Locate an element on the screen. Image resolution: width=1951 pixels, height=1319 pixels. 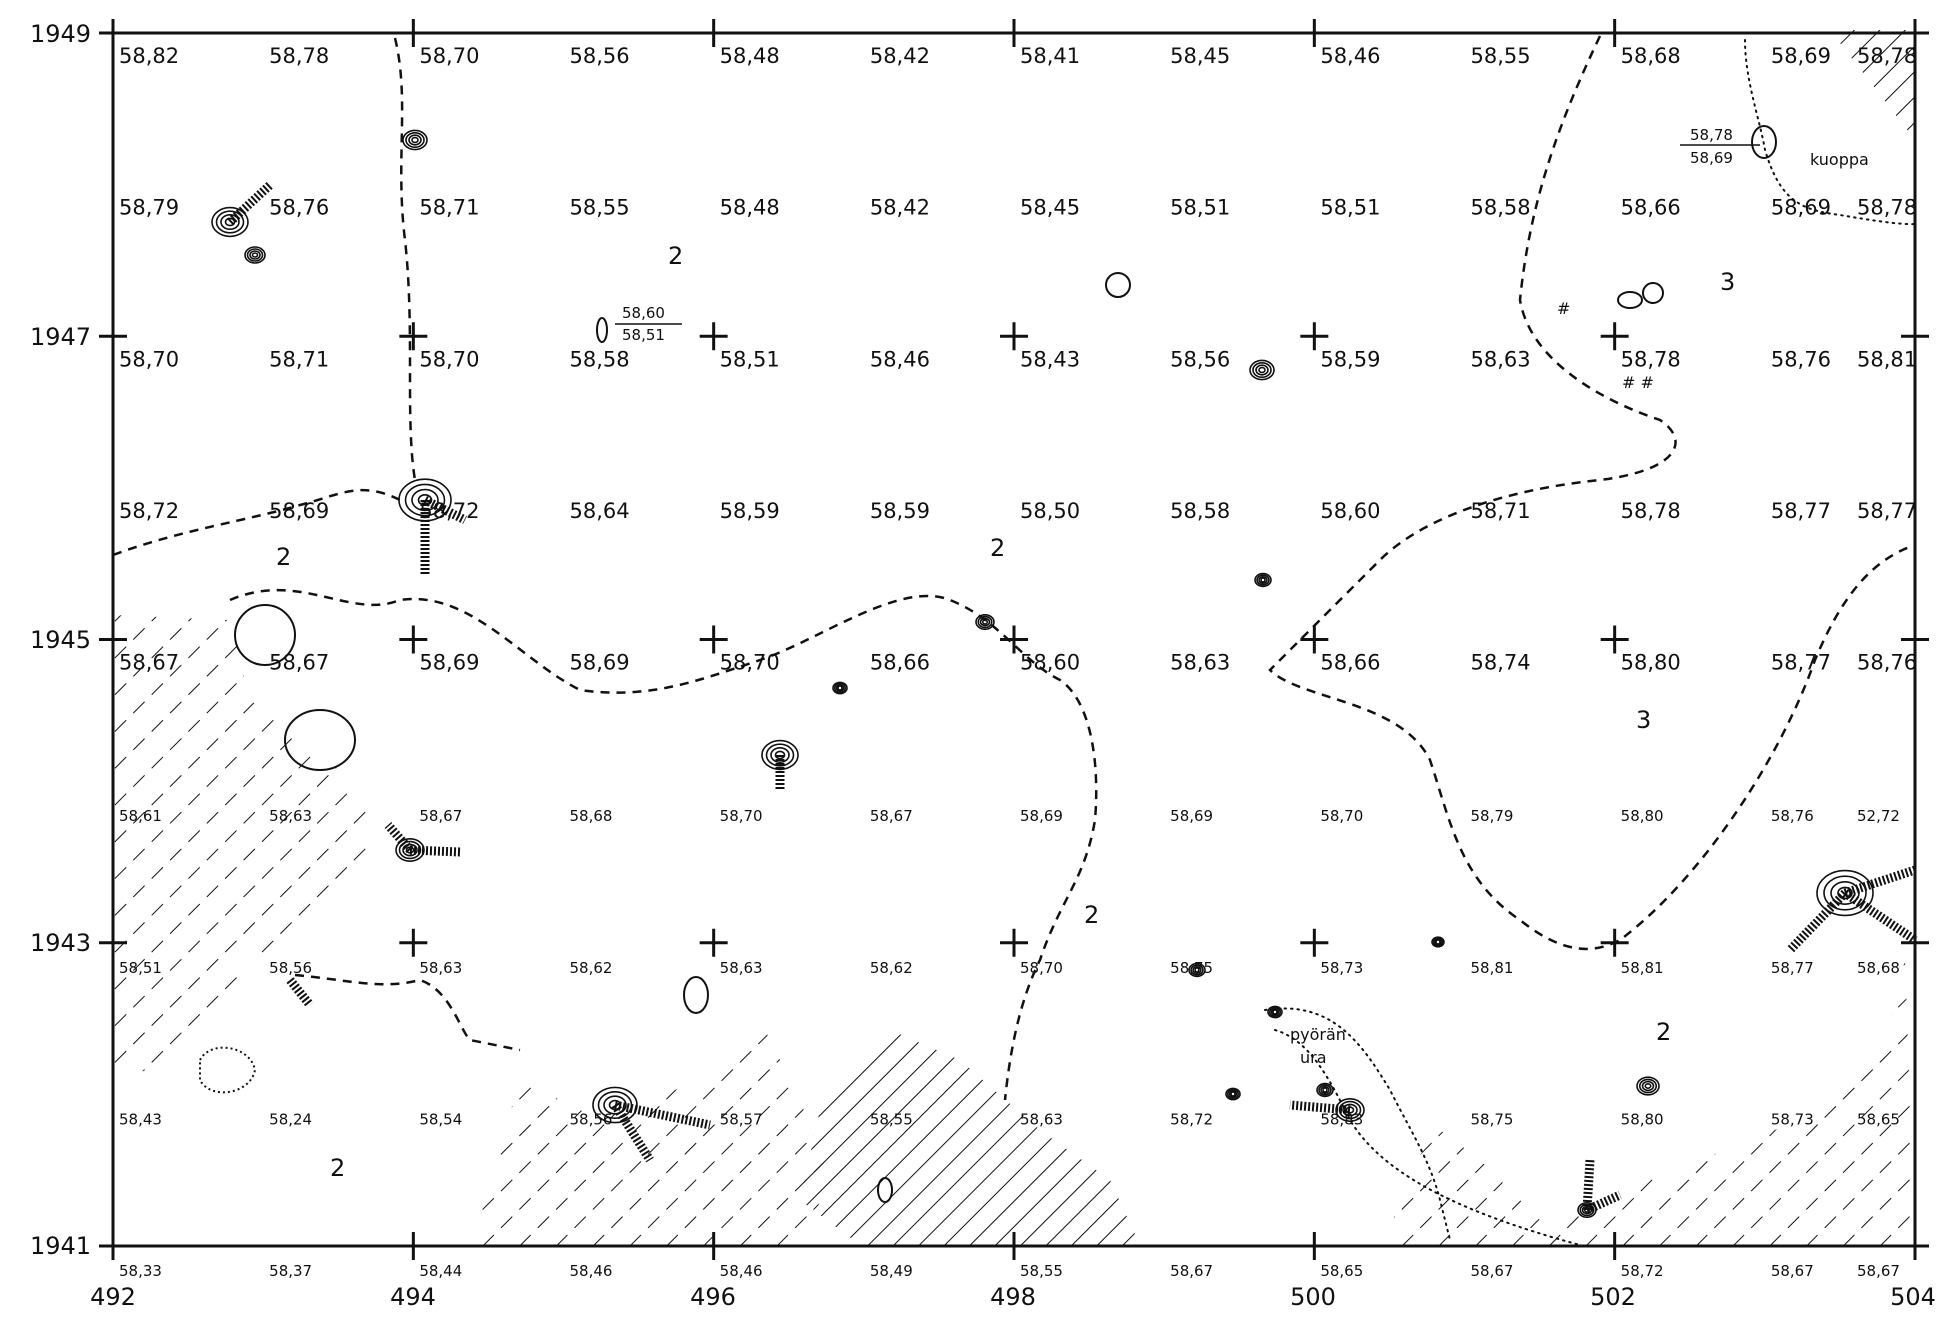
elevation-value: 58,83 is located at coordinates (1341, 1119).